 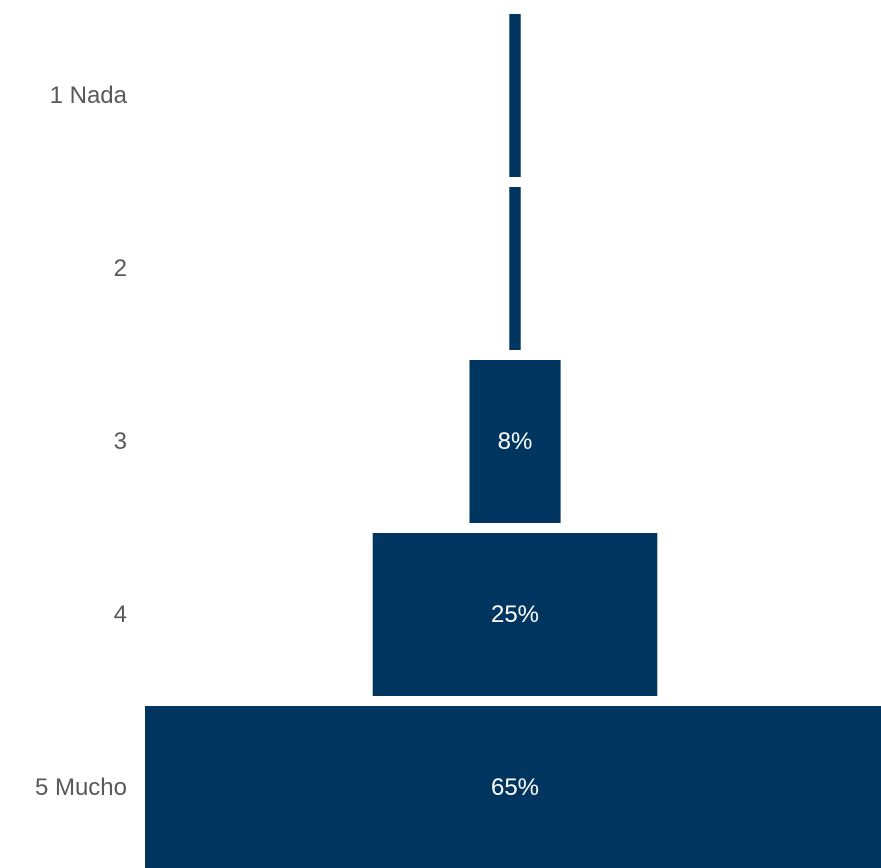 What do you see at coordinates (120, 268) in the screenshot?
I see `category-label-2: 2` at bounding box center [120, 268].